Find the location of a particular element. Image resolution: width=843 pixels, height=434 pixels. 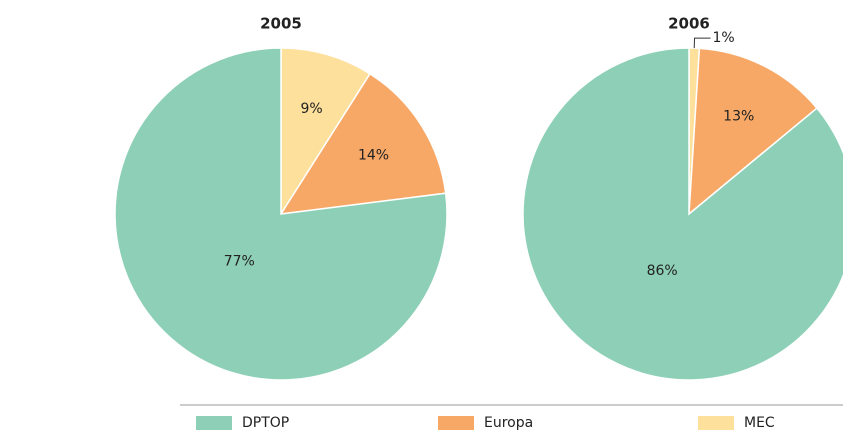

legend-label: DPTOP is located at coordinates (265, 423).